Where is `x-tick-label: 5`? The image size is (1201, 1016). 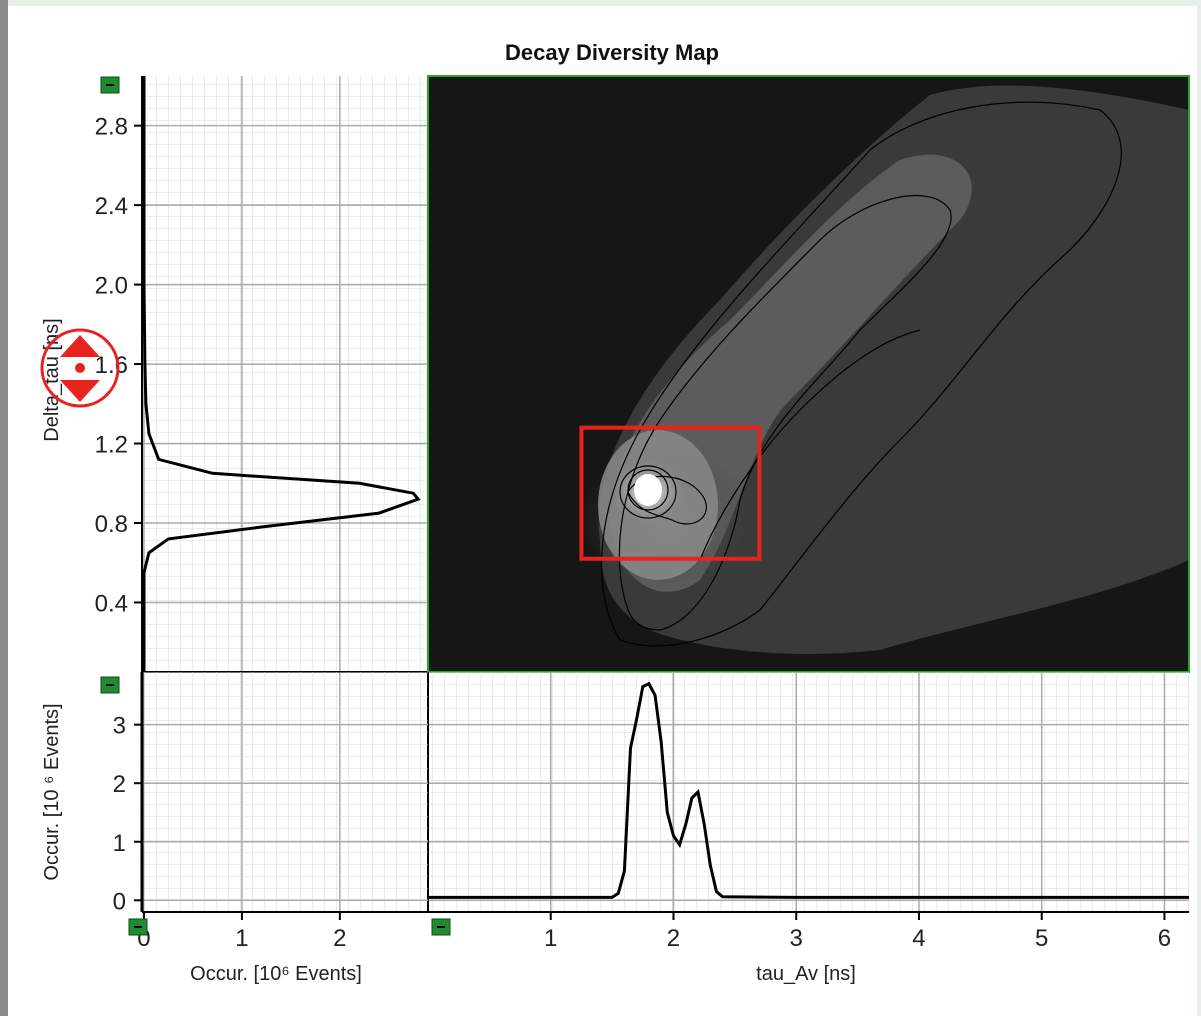
x-tick-label: 5 is located at coordinates (1041, 938).